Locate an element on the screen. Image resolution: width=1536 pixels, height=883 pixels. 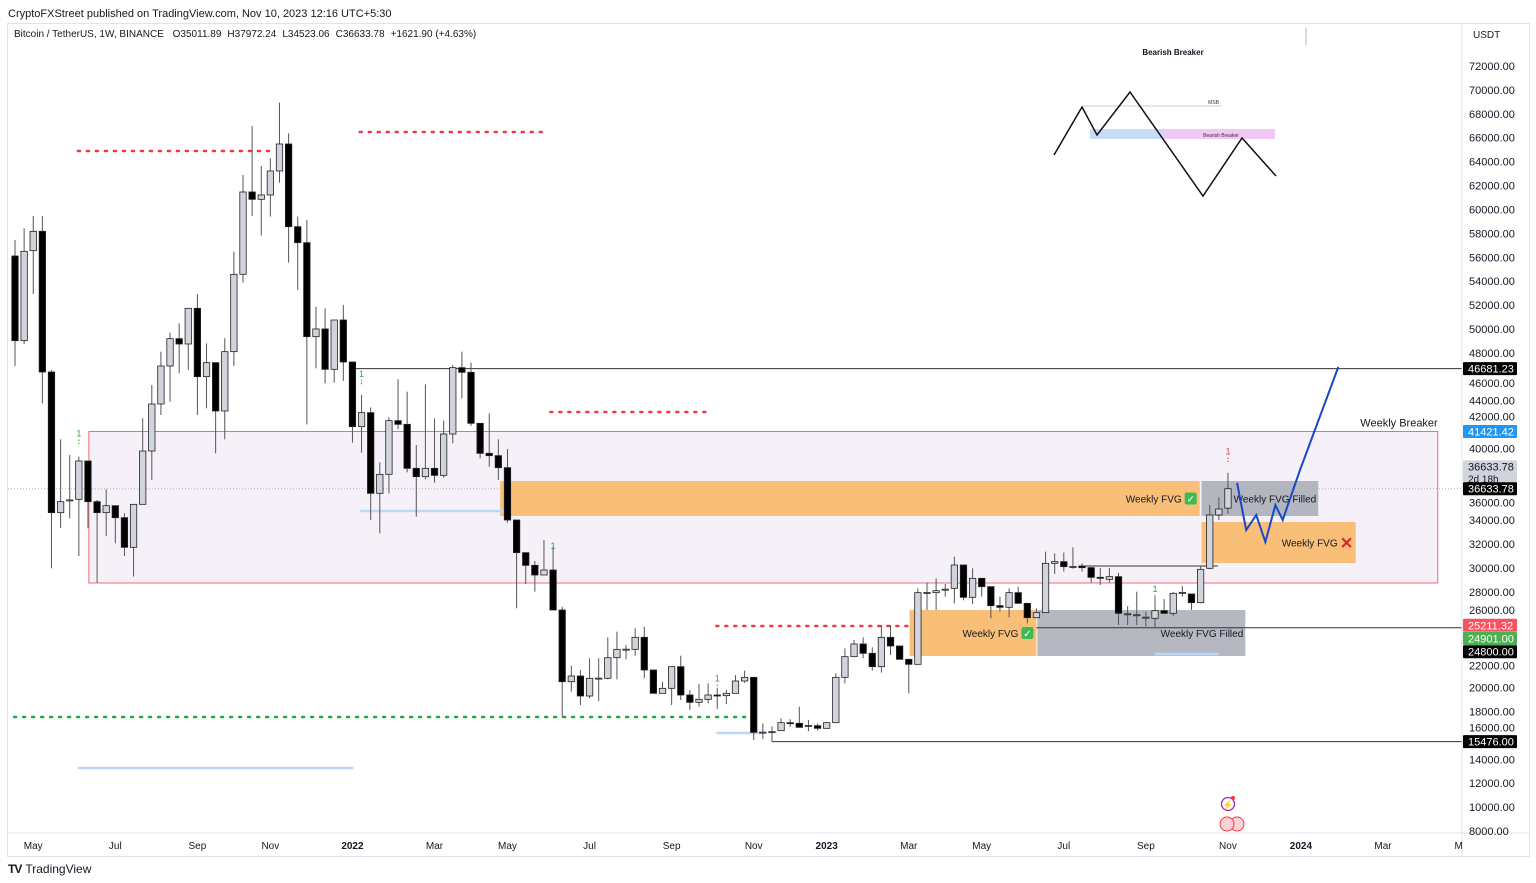
lightning-event-icon is located at coordinates (1228, 804).